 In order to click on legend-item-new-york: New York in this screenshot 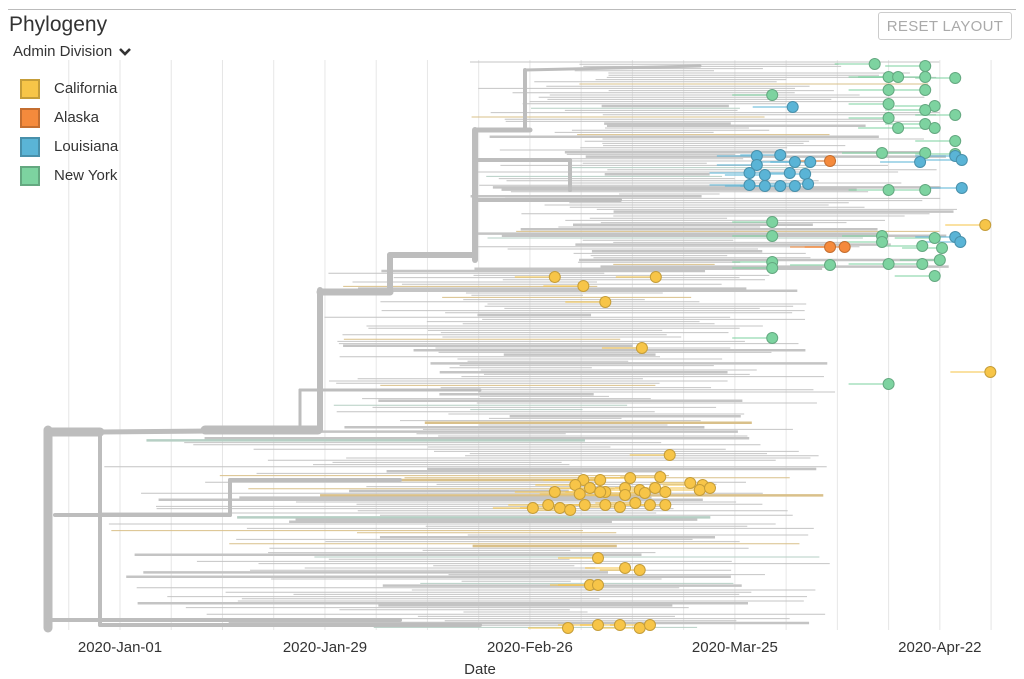, I will do `click(69, 175)`.